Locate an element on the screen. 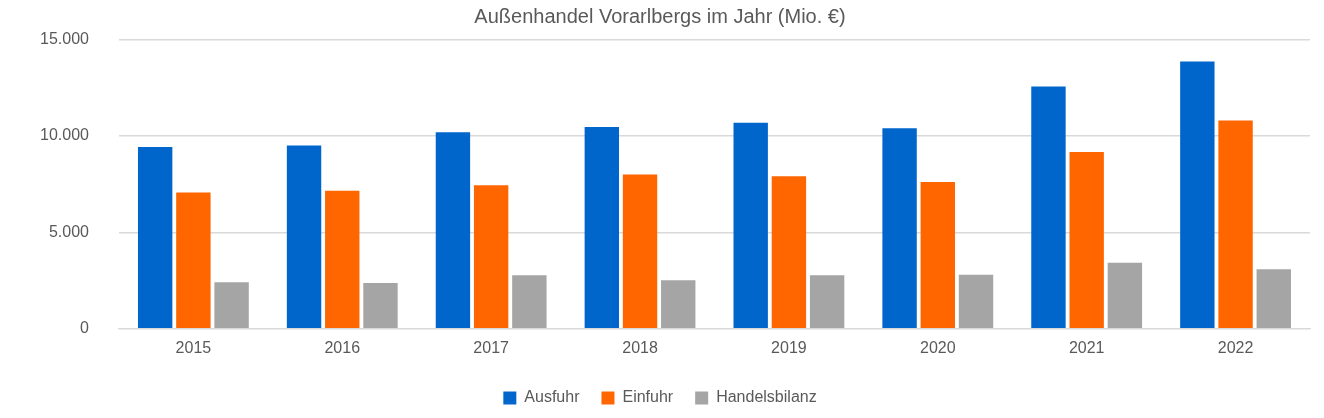 The height and width of the screenshot is (418, 1324). x-tick-label: 2017 is located at coordinates (491, 347).